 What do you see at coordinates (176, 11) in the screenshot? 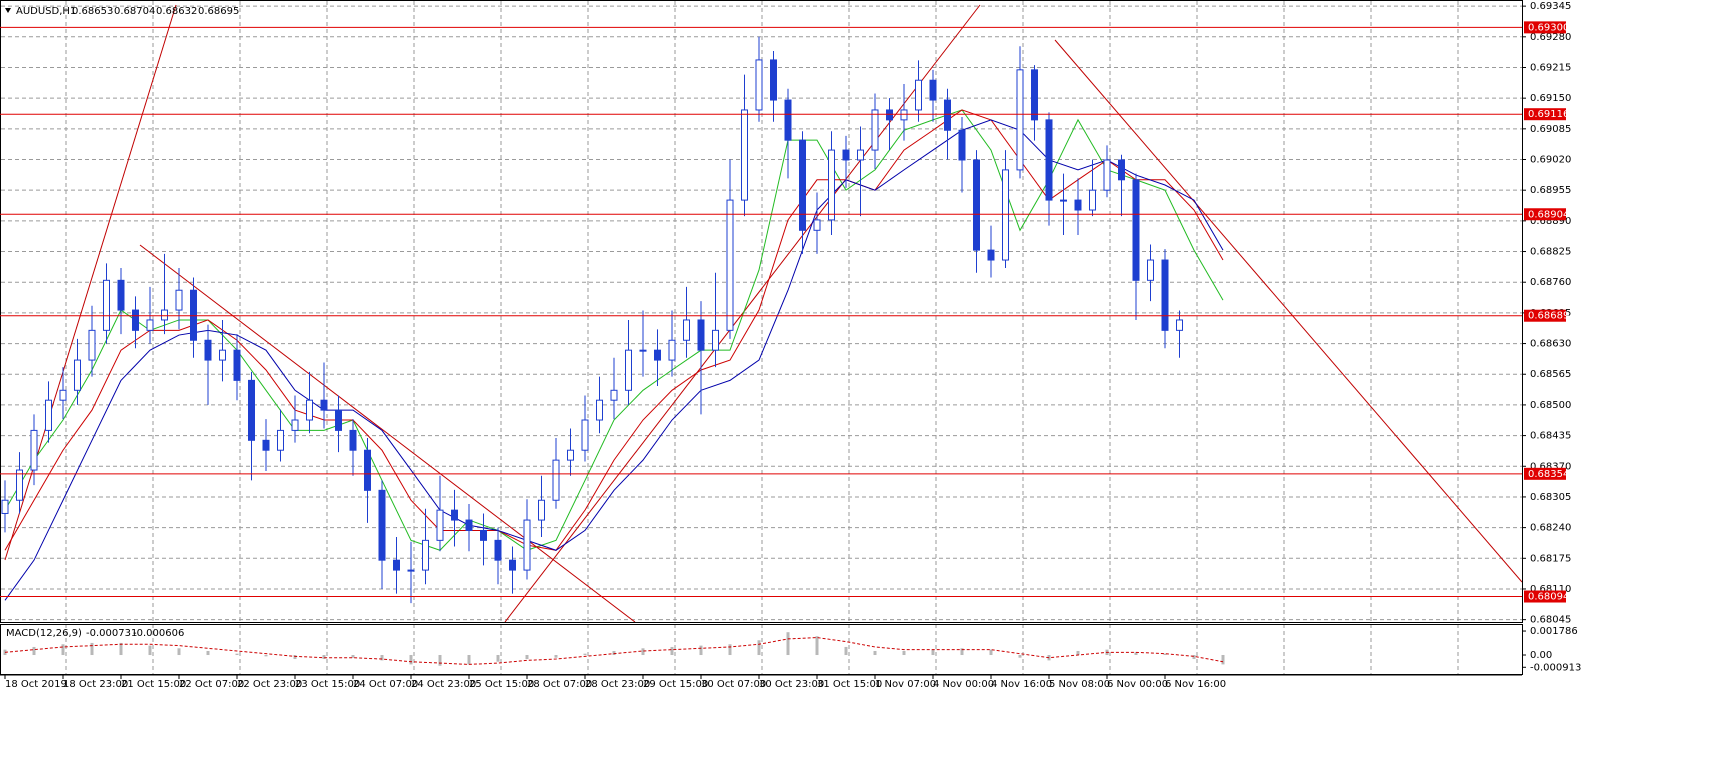
I see `quote-low: 0.68632` at bounding box center [176, 11].